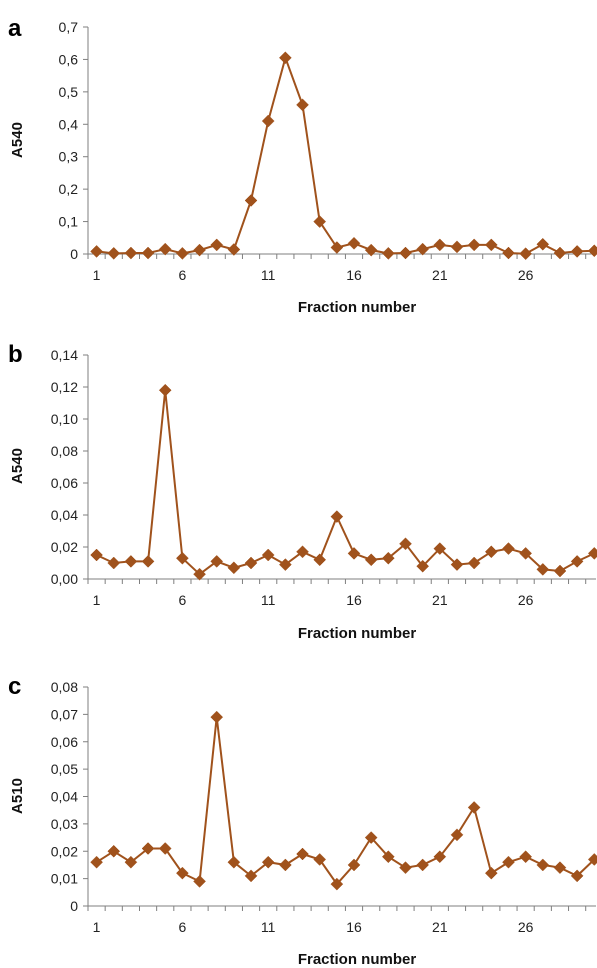 The width and height of the screenshot is (597, 968). What do you see at coordinates (64, 824) in the screenshot?
I see `y-tick-label: 0,03` at bounding box center [64, 824].